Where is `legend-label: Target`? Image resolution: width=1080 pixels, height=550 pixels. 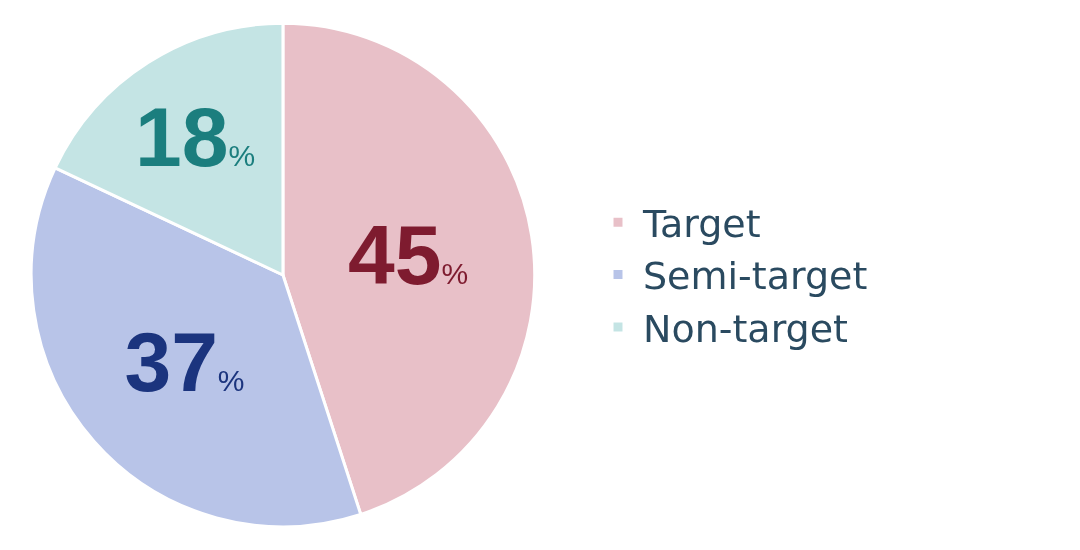
legend-label: Target is located at coordinates (701, 224).